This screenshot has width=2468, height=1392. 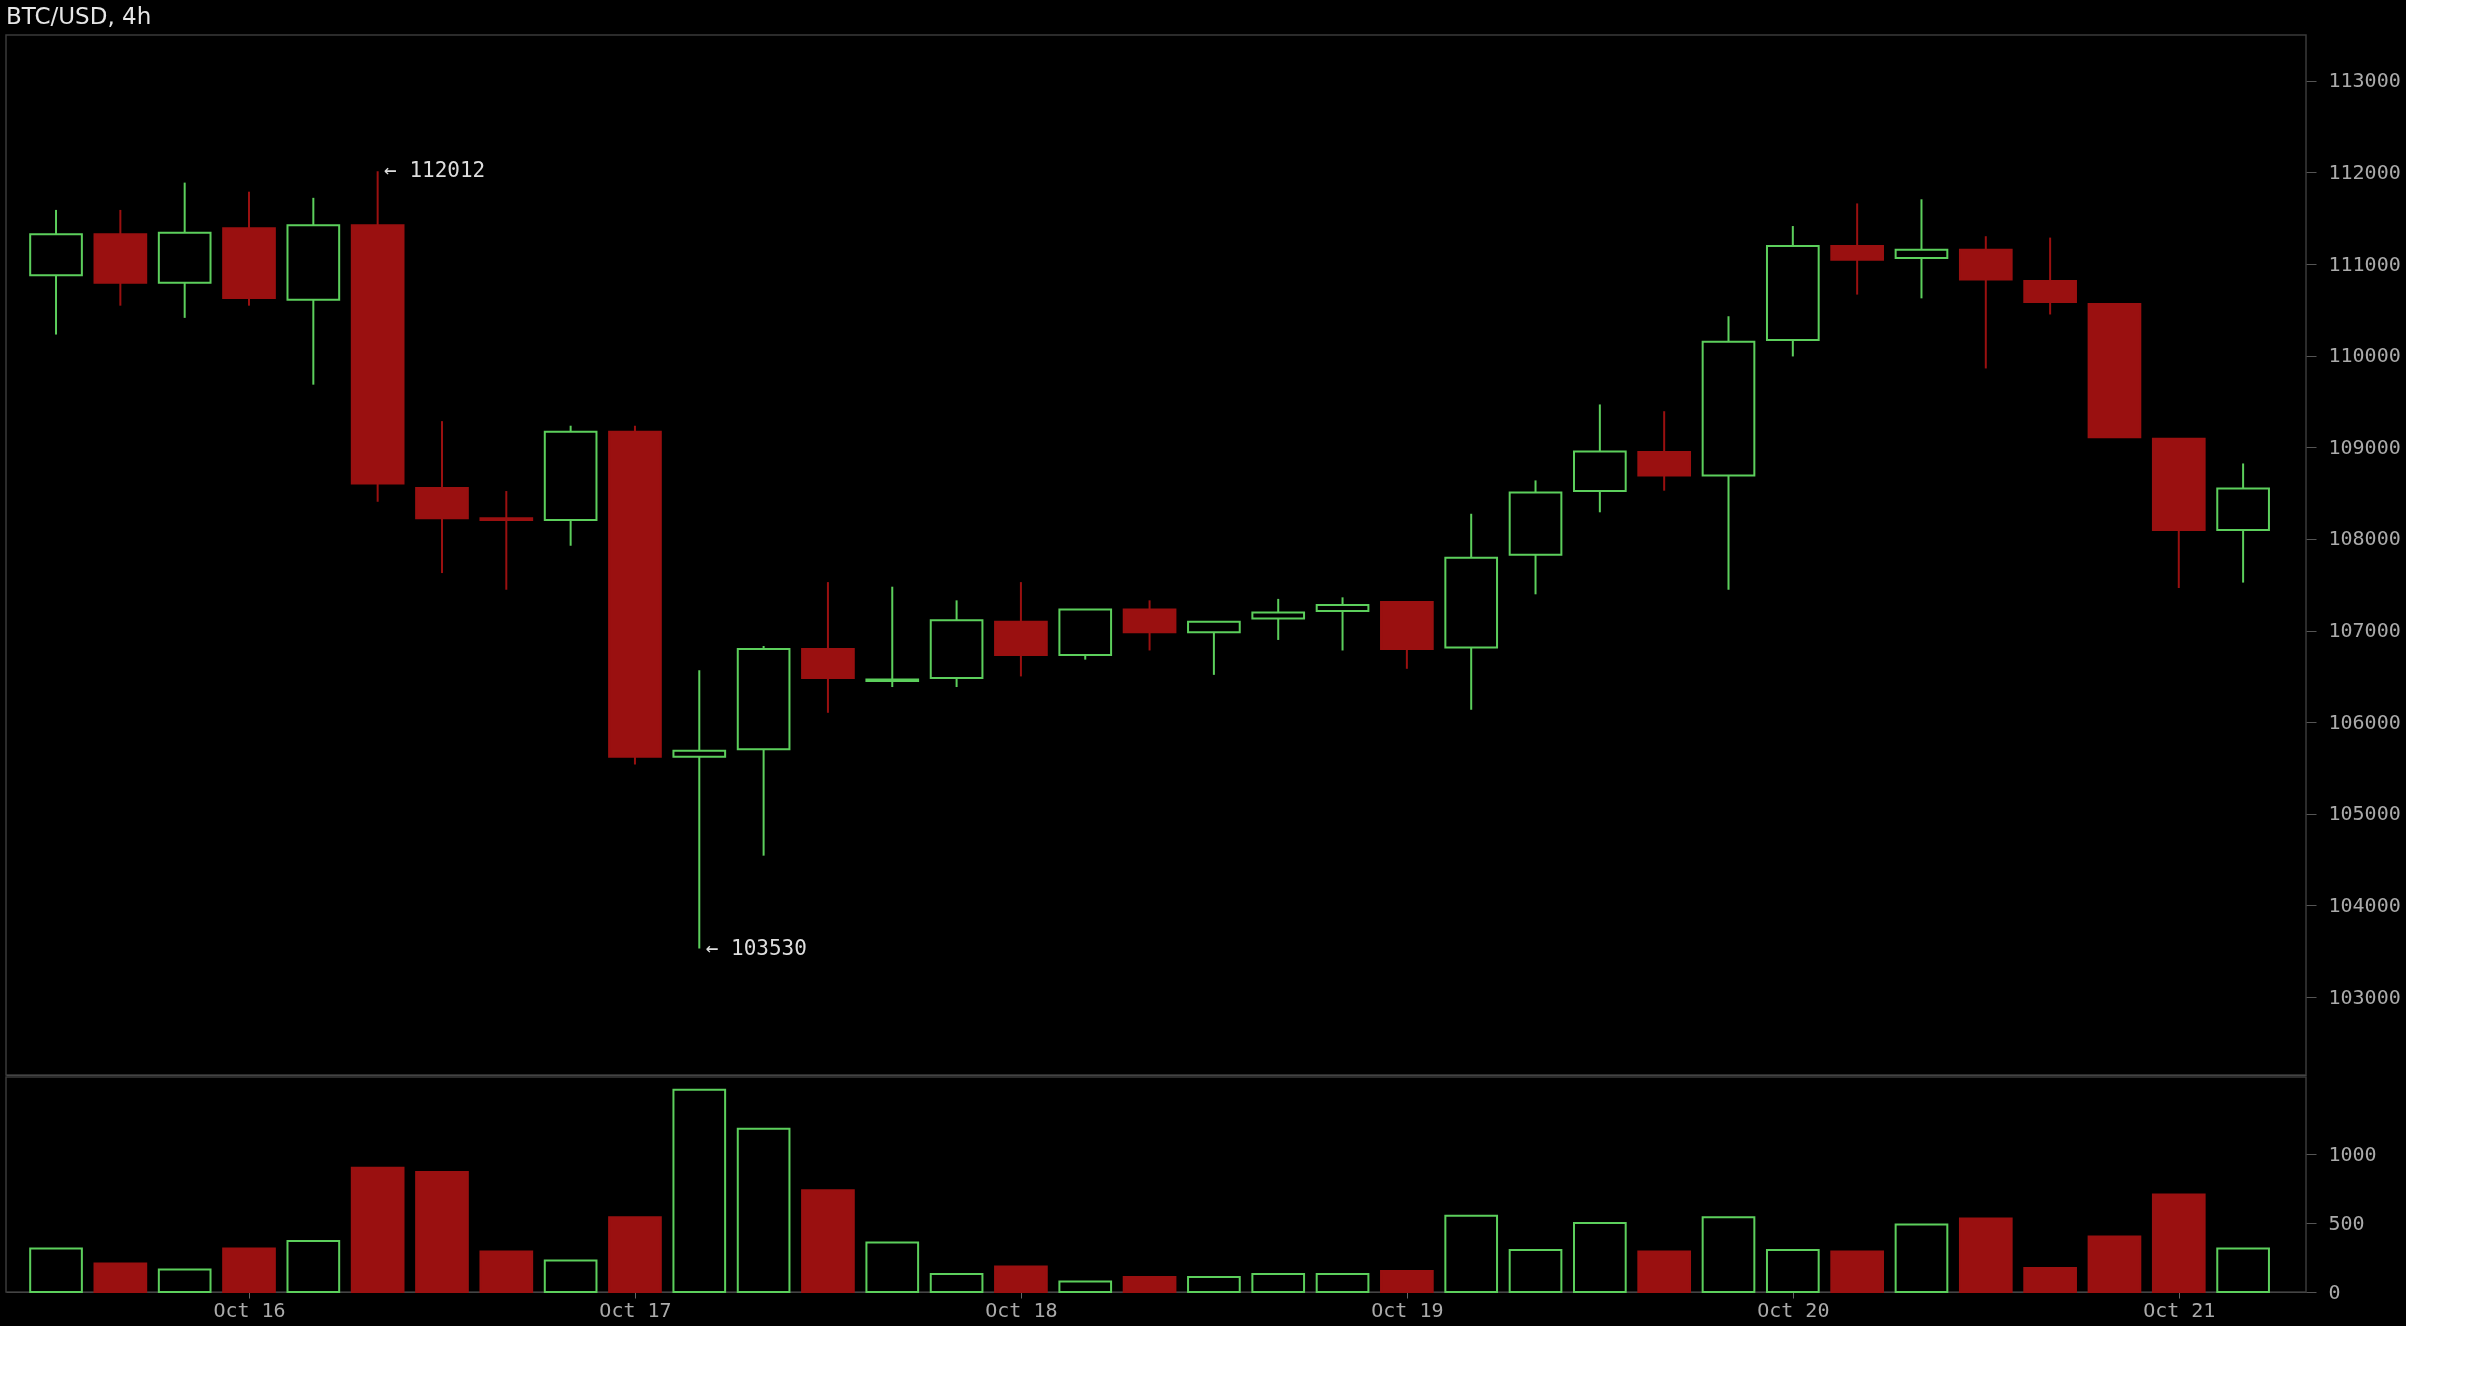 What do you see at coordinates (2364, 538) in the screenshot?
I see `y-tick-label: 108000` at bounding box center [2364, 538].